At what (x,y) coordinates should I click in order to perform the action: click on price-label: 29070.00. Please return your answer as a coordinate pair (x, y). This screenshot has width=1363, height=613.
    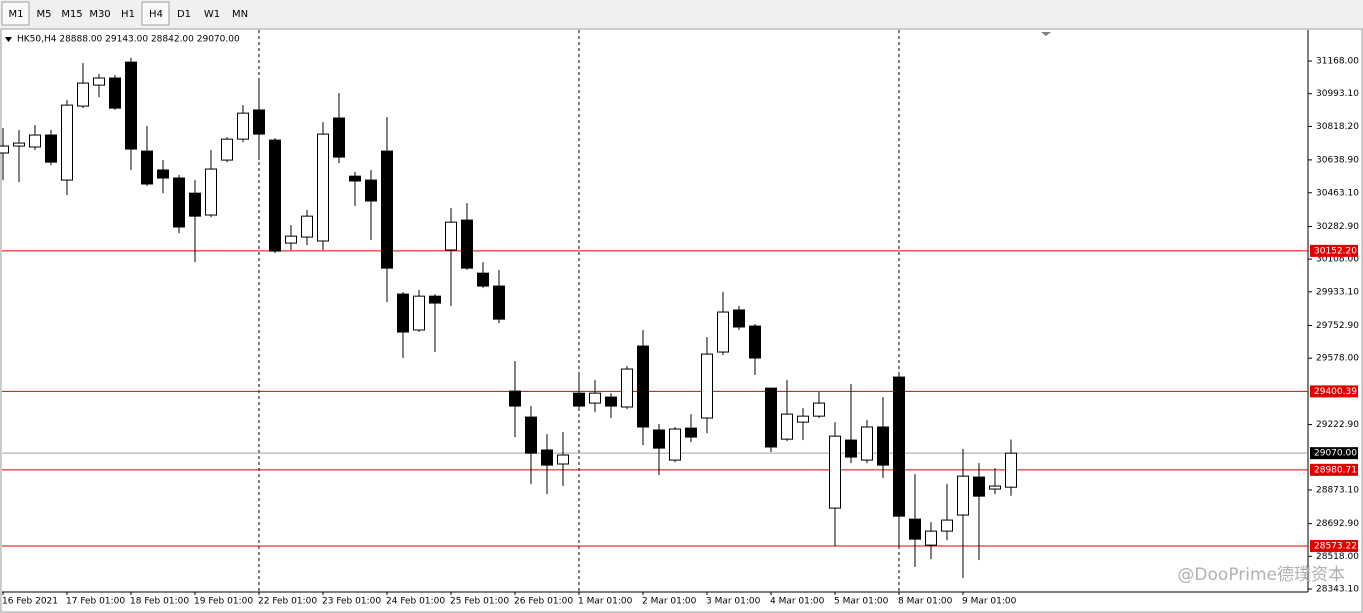
    Looking at the image, I should click on (1335, 454).